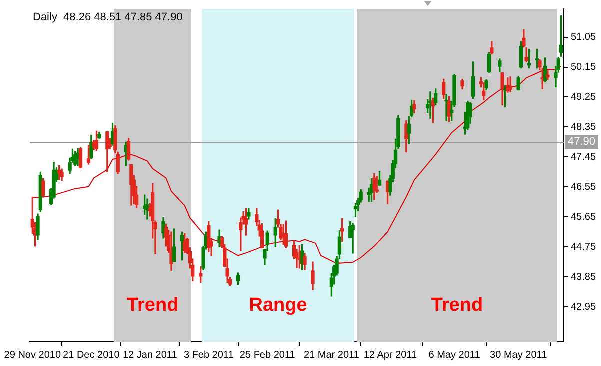 The width and height of the screenshot is (601, 366). What do you see at coordinates (583, 247) in the screenshot?
I see `y-tick-label: 44.75` at bounding box center [583, 247].